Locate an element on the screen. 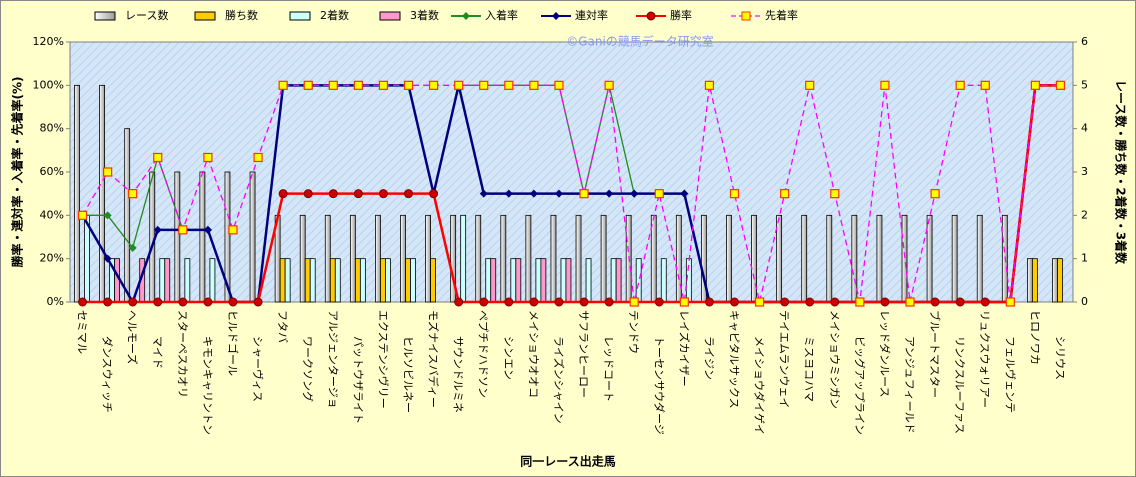  x-tick-label: マイド is located at coordinates (157, 352).